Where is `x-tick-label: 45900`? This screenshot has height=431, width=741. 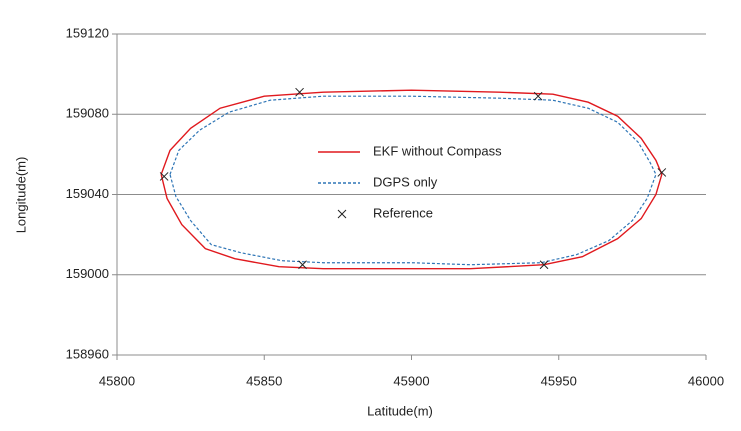 x-tick-label: 45900 is located at coordinates (411, 380).